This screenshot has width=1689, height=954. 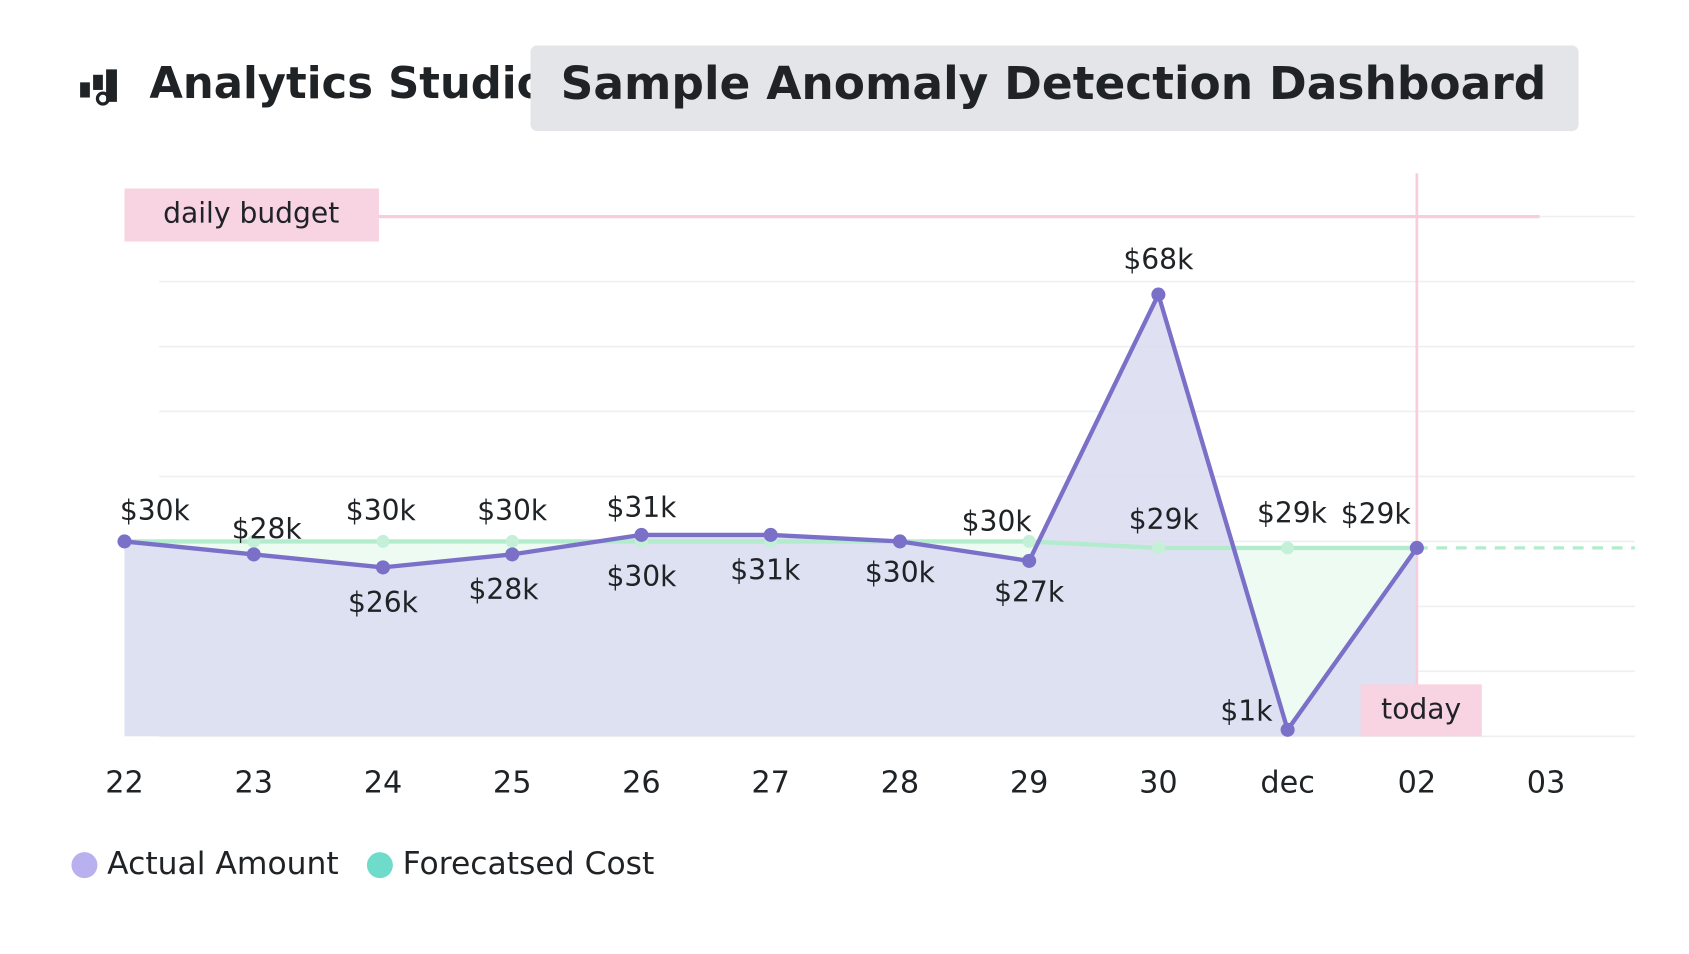 I want to click on x-tick-label: 22, so click(x=124, y=782).